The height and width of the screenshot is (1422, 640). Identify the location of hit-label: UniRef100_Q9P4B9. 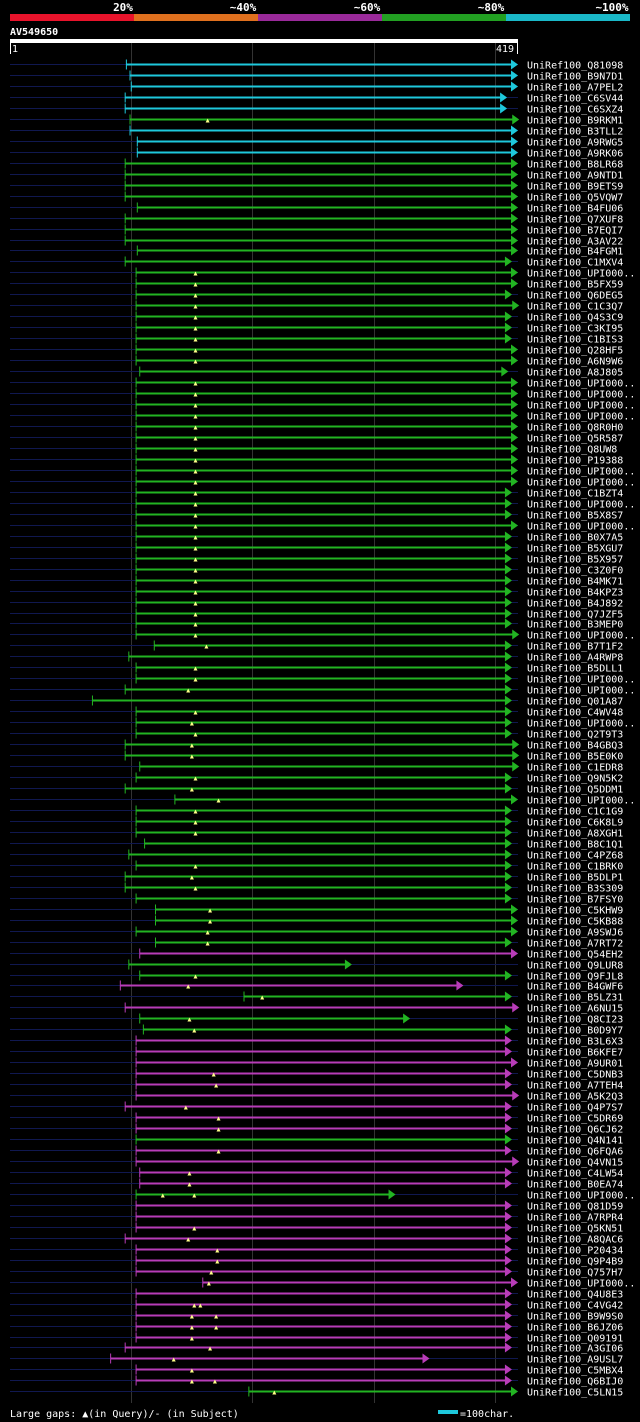
(575, 1262).